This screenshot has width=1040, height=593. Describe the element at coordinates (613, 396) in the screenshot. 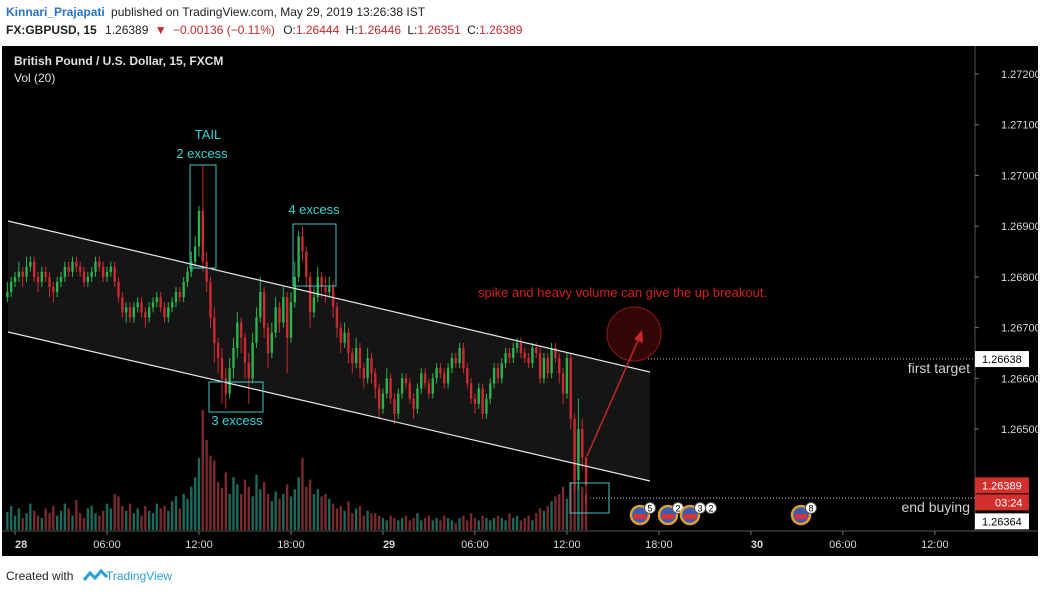

I see `arrow` at that location.